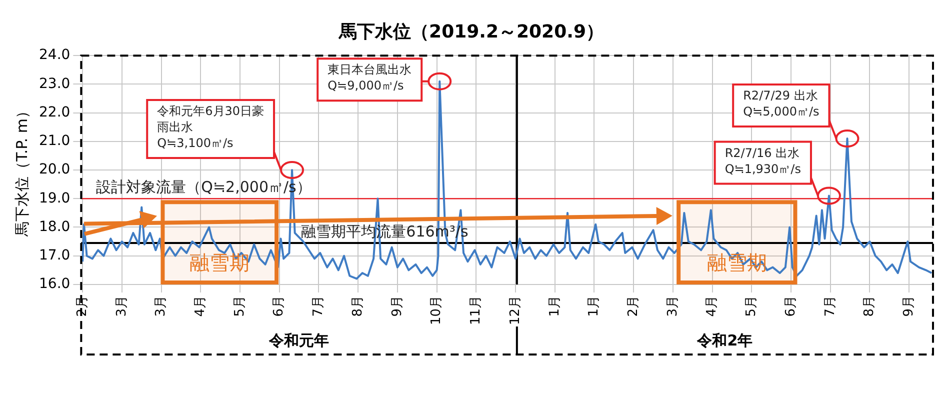  What do you see at coordinates (21, 171) in the screenshot?
I see `y-axis-title: 馬下水位（T.P. m）` at bounding box center [21, 171].